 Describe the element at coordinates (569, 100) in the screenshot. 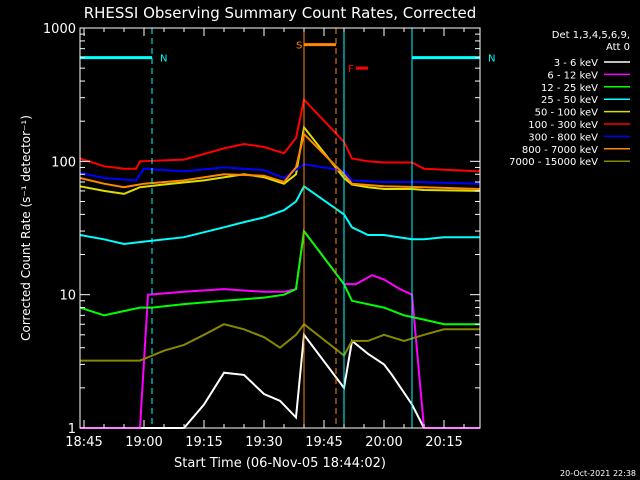

I see `legend-entry-label-3: 25 - 50 keV` at that location.